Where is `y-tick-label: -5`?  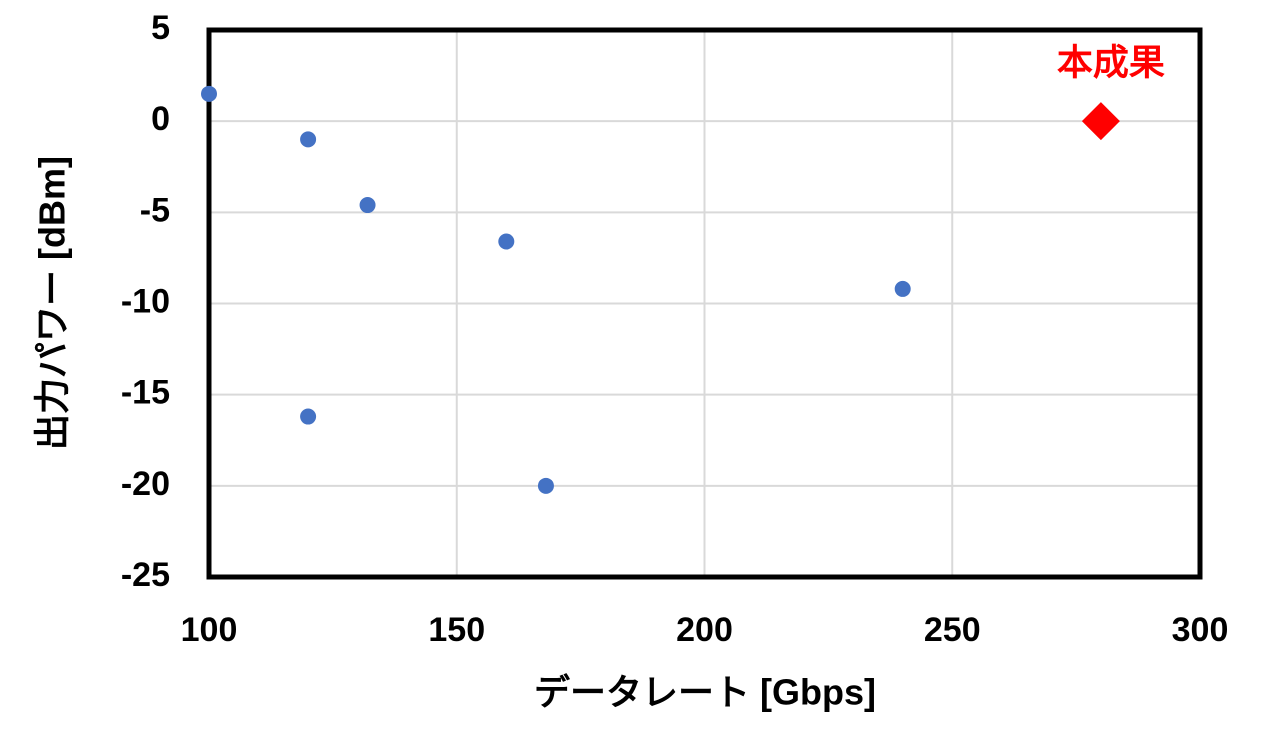
y-tick-label: -5 is located at coordinates (155, 210).